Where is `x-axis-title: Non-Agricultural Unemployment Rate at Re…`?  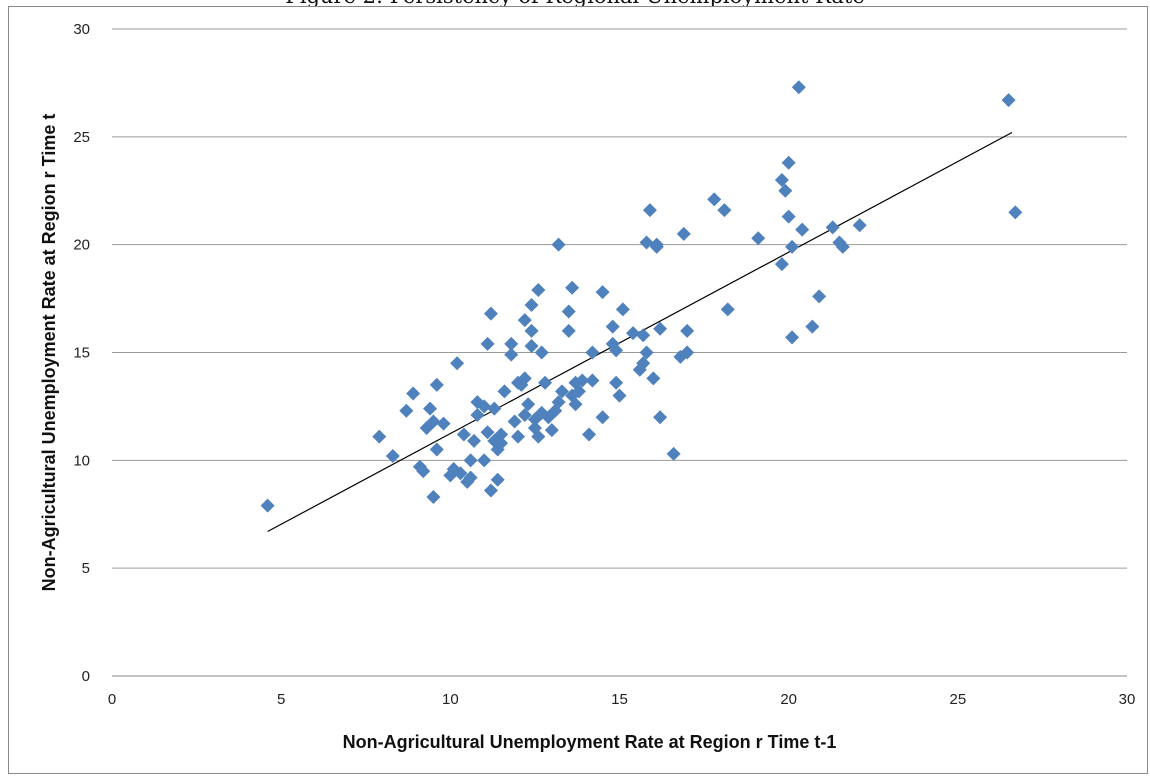
x-axis-title: Non-Agricultural Unemployment Rate at Re… is located at coordinates (590, 742).